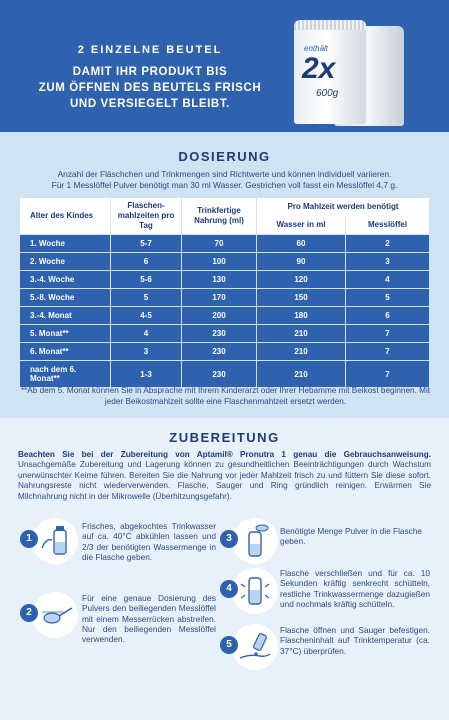 The image size is (449, 720). Describe the element at coordinates (65, 333) in the screenshot. I see `cell-age: 5. Monat**` at that location.